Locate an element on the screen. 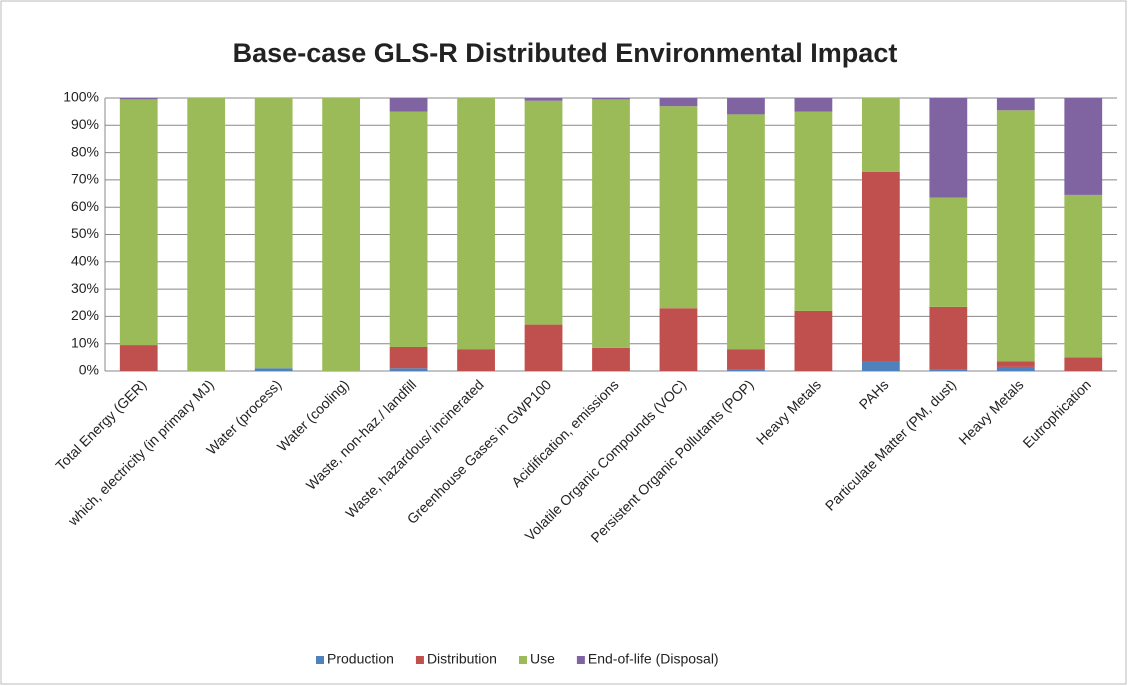 The height and width of the screenshot is (686, 1128). legend-label: Use is located at coordinates (542, 659).